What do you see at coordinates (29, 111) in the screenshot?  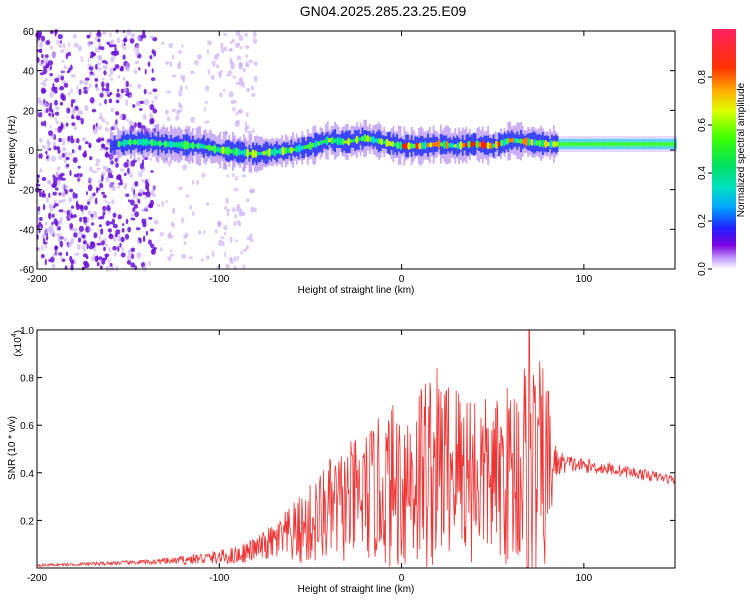 I see `spectrogram-y-tick-label: 20` at bounding box center [29, 111].